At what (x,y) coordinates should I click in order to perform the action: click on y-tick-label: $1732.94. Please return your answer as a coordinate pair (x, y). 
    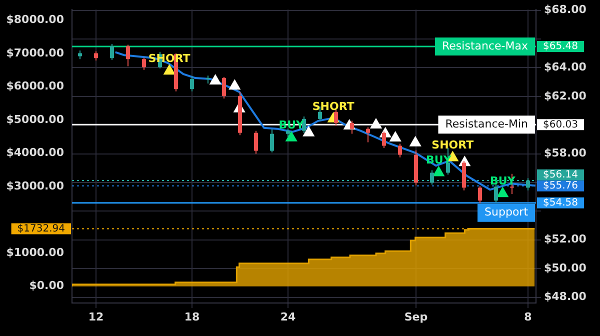
    Looking at the image, I should click on (41, 228).